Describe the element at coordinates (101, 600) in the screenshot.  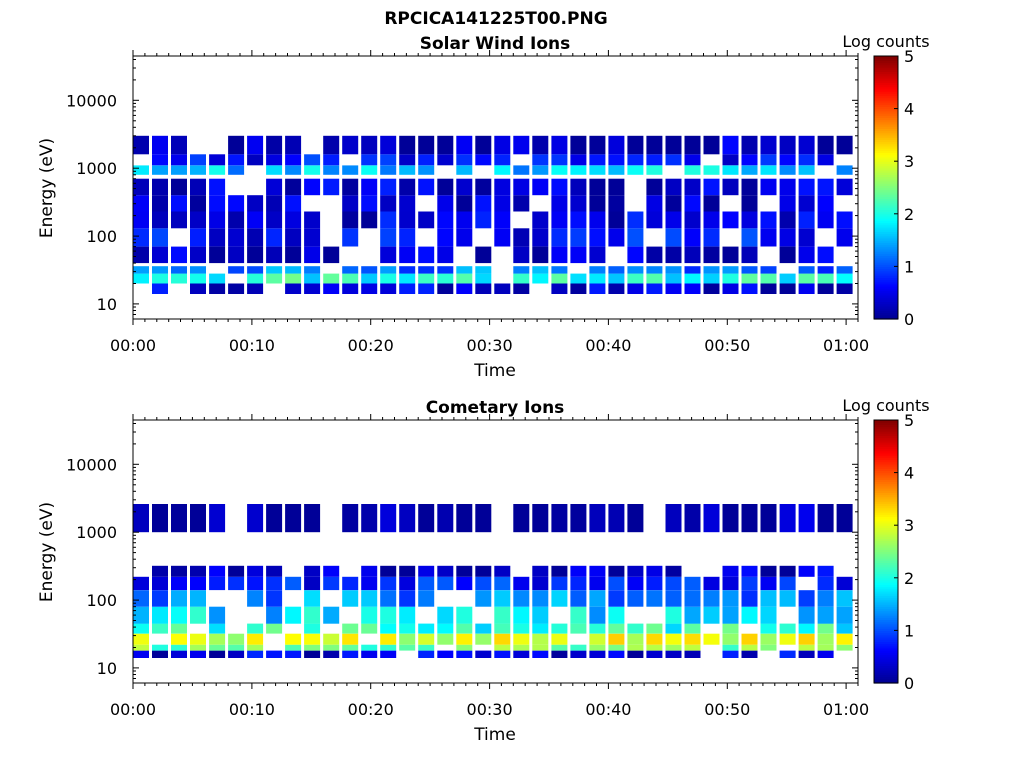
I see `y-tick-label: 100` at that location.